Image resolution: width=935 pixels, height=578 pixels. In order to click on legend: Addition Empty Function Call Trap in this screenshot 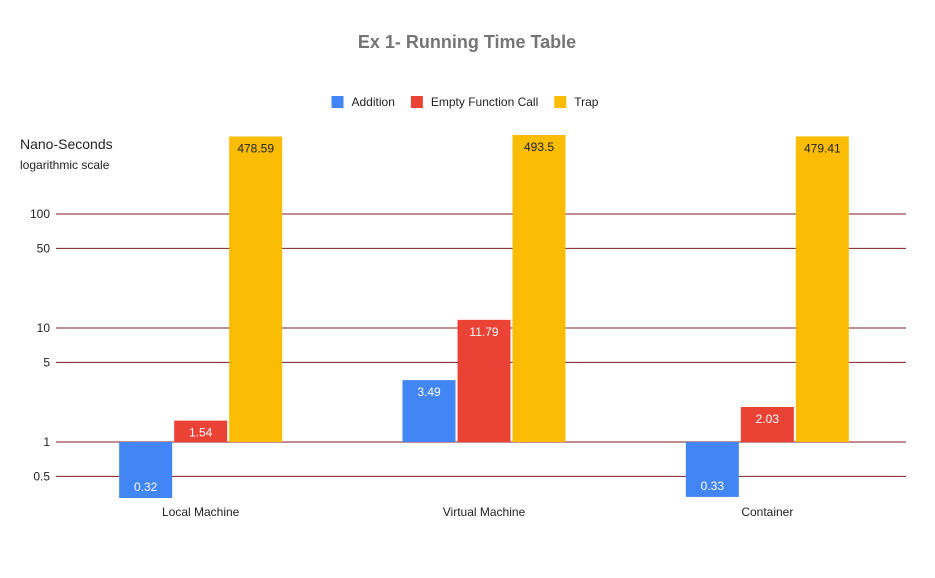, I will do `click(465, 102)`.